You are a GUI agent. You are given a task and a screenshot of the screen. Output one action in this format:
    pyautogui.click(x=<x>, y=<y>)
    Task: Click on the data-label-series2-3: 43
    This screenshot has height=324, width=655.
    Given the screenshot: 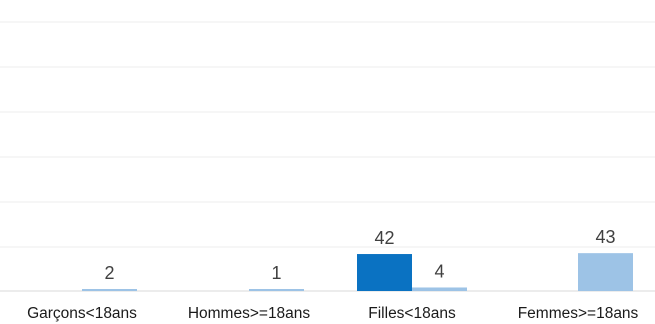 What is the action you would take?
    pyautogui.click(x=605, y=237)
    